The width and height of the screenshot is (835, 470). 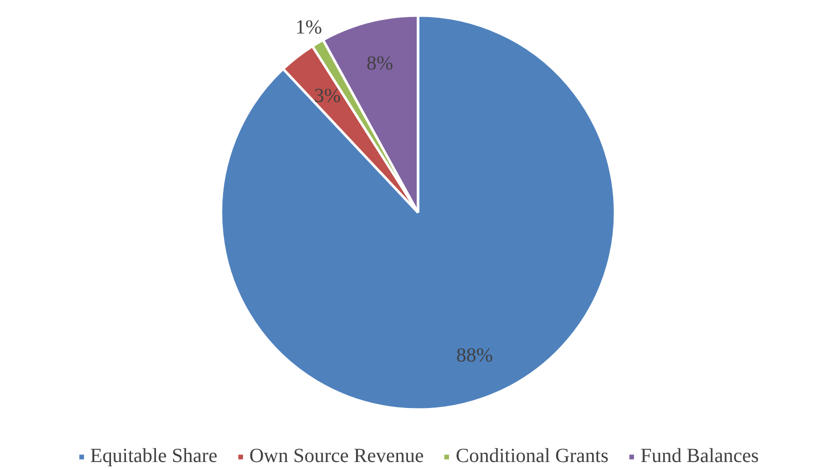 I want to click on data-label: 1%, so click(x=308, y=27).